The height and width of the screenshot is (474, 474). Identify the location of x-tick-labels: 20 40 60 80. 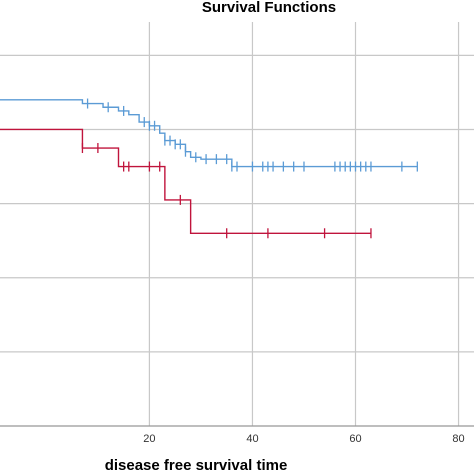
(303, 439).